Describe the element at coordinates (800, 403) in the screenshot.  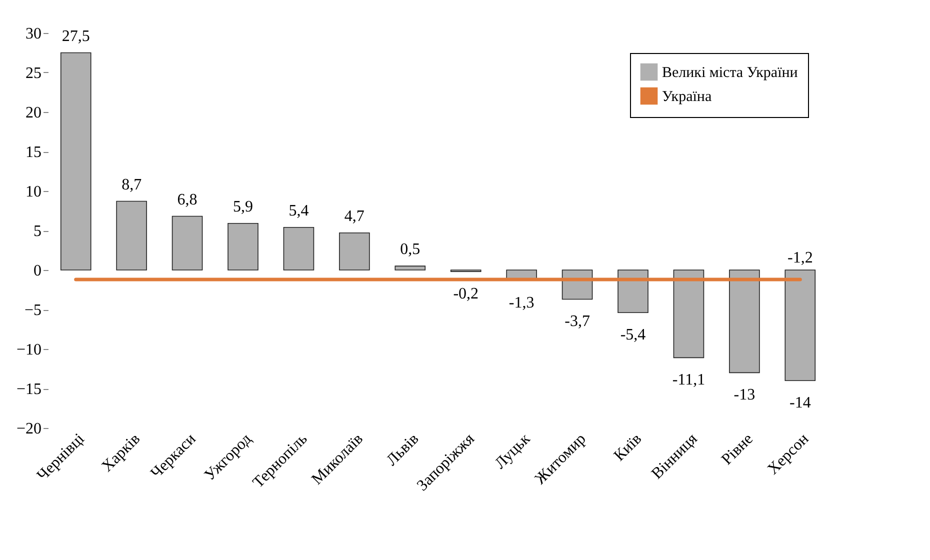
I see `data-label: -14` at that location.